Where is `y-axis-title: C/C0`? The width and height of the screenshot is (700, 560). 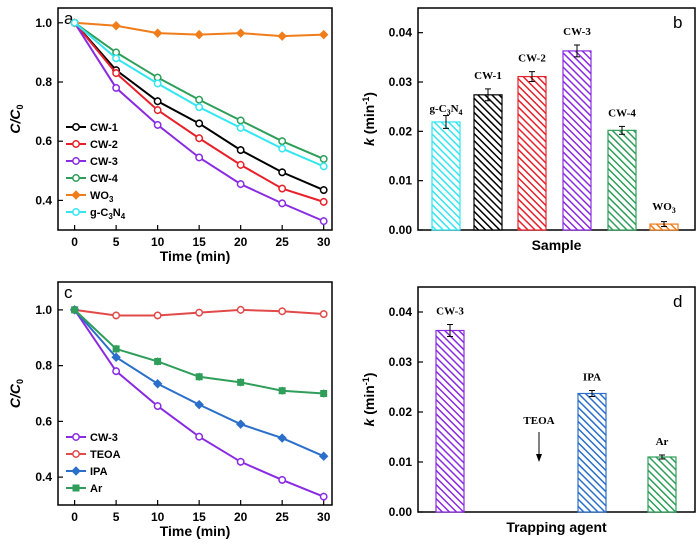 y-axis-title: C/C0 is located at coordinates (16, 393).